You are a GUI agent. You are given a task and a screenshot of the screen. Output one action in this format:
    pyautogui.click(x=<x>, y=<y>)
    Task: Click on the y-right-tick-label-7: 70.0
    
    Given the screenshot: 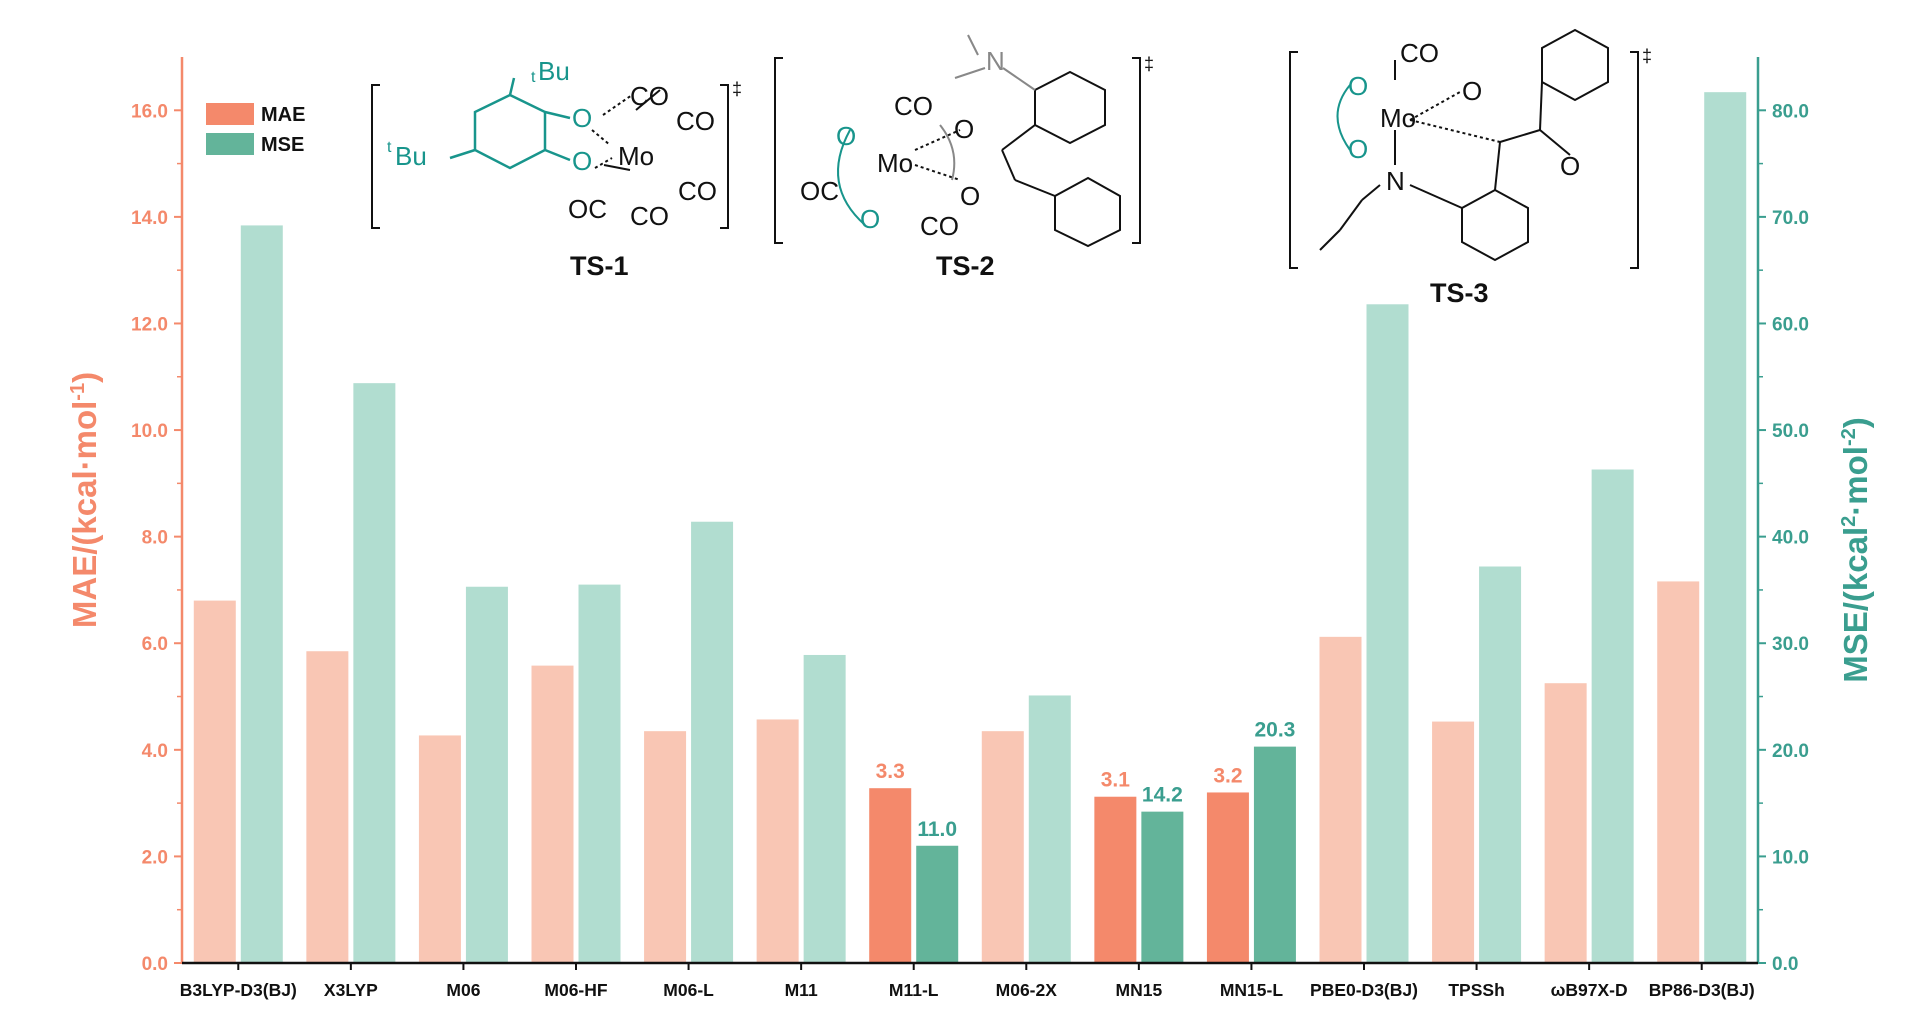 What is the action you would take?
    pyautogui.click(x=1790, y=218)
    